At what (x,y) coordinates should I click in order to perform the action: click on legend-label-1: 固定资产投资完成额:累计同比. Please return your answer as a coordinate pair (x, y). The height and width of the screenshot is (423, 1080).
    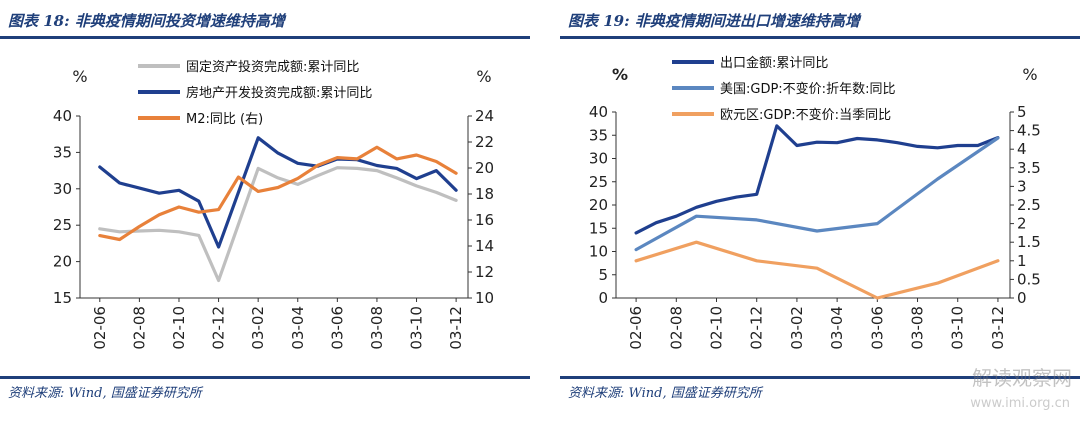
    Looking at the image, I should click on (272, 67).